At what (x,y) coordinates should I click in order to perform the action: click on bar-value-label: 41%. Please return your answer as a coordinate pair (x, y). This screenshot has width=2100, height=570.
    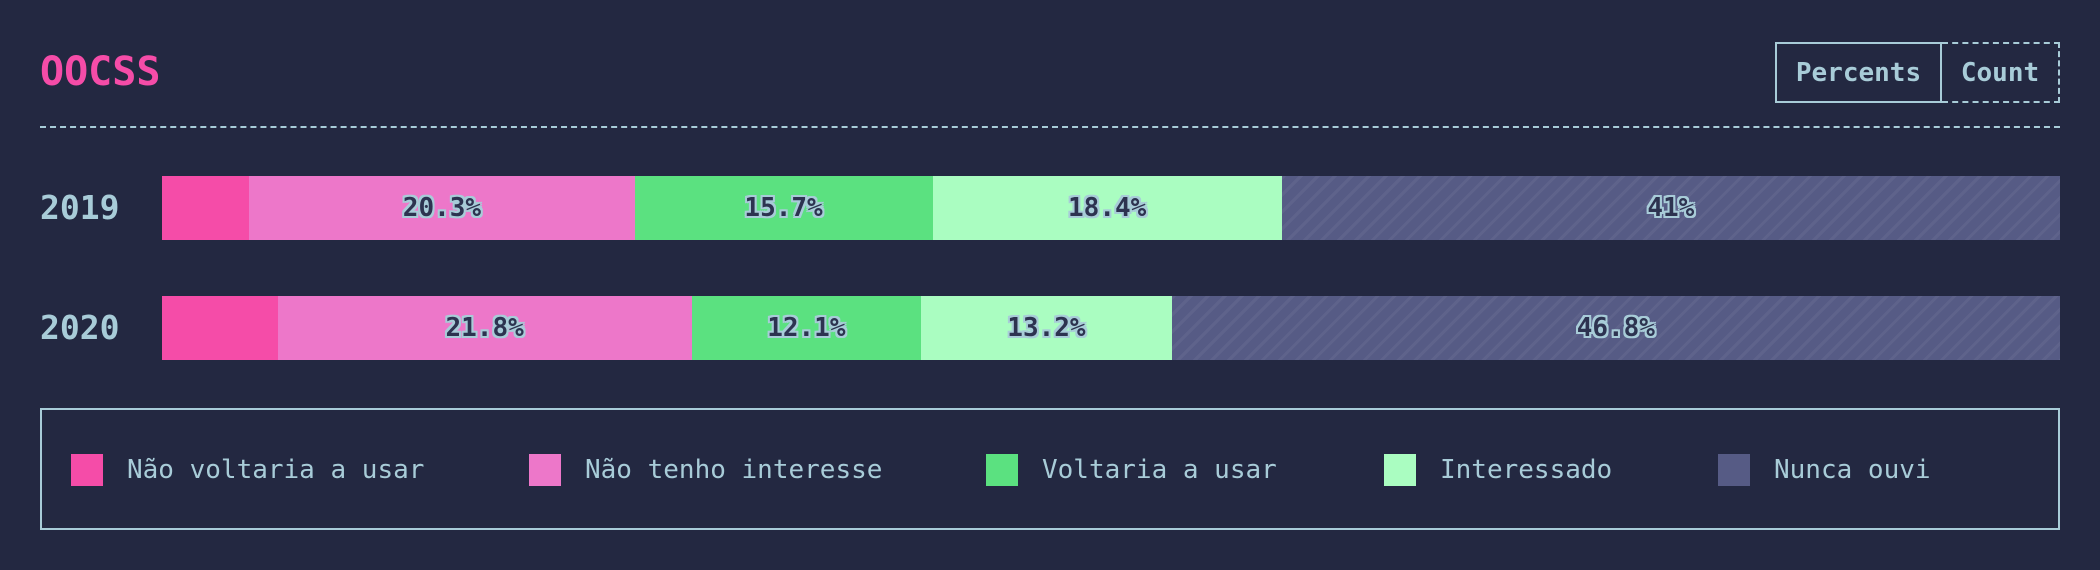
    Looking at the image, I should click on (1671, 208).